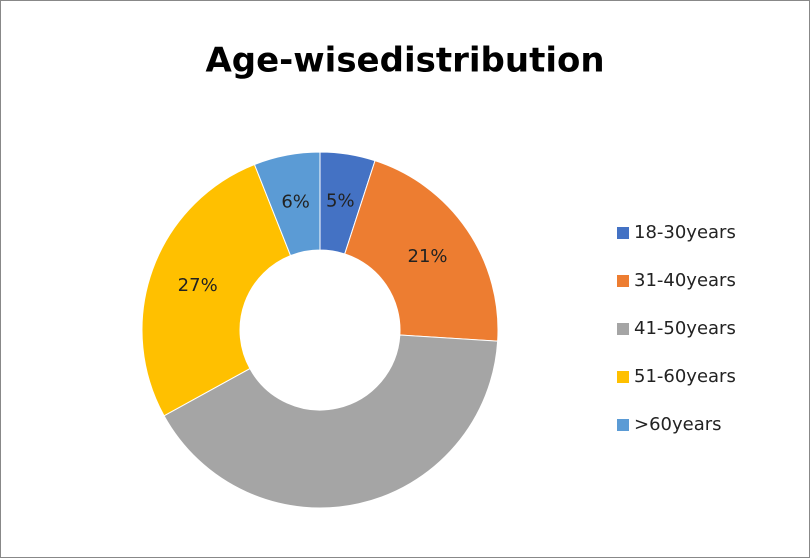  I want to click on data-label: 5%, so click(340, 201).